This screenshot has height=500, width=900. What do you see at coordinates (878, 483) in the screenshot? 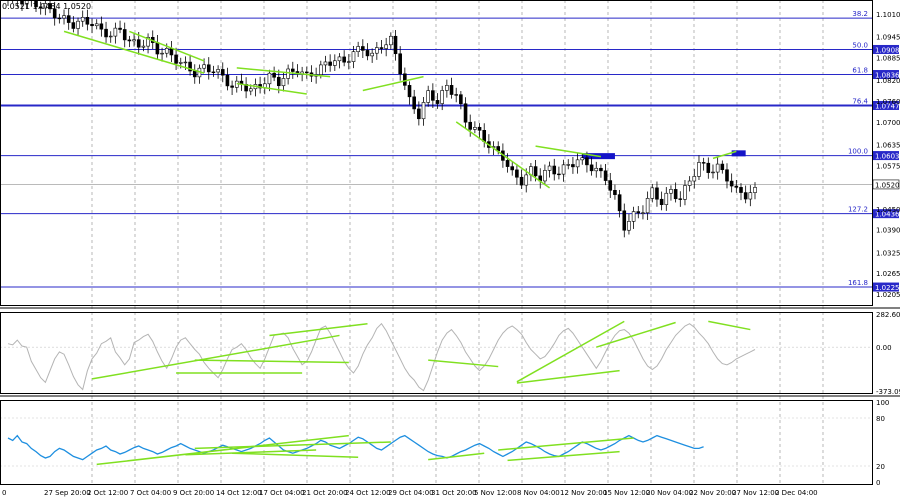
I see `rsi-y-tick-label: 0` at bounding box center [878, 483].